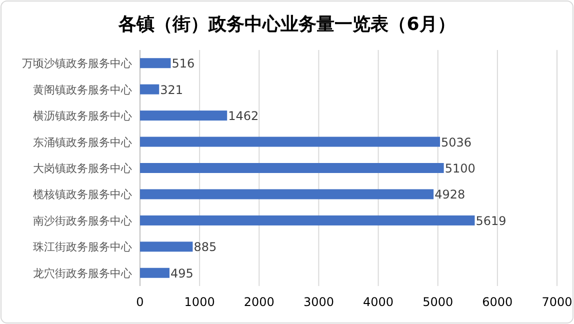 The height and width of the screenshot is (324, 574). What do you see at coordinates (172, 89) in the screenshot?
I see `data-label: 321` at bounding box center [172, 89].